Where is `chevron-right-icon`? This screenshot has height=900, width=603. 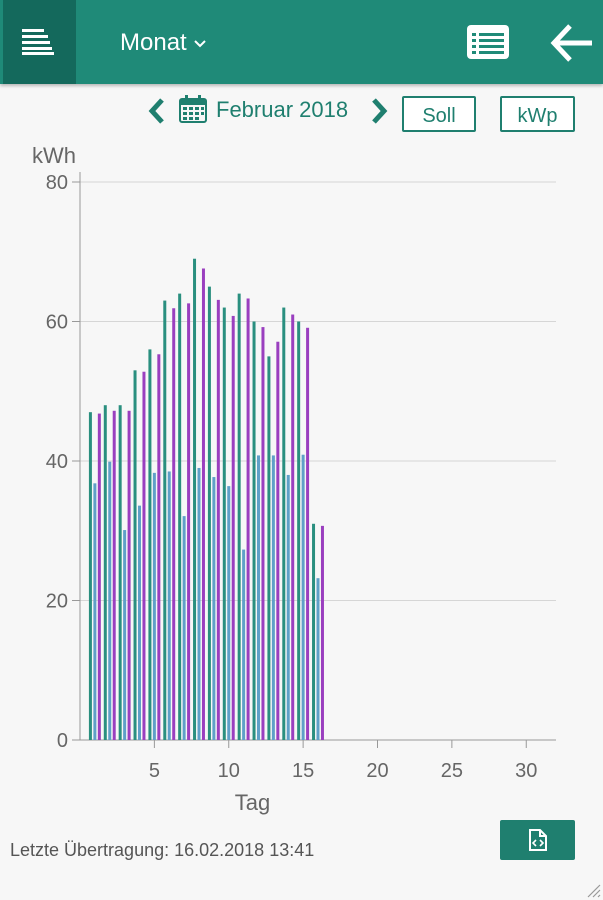 chevron-right-icon is located at coordinates (379, 111).